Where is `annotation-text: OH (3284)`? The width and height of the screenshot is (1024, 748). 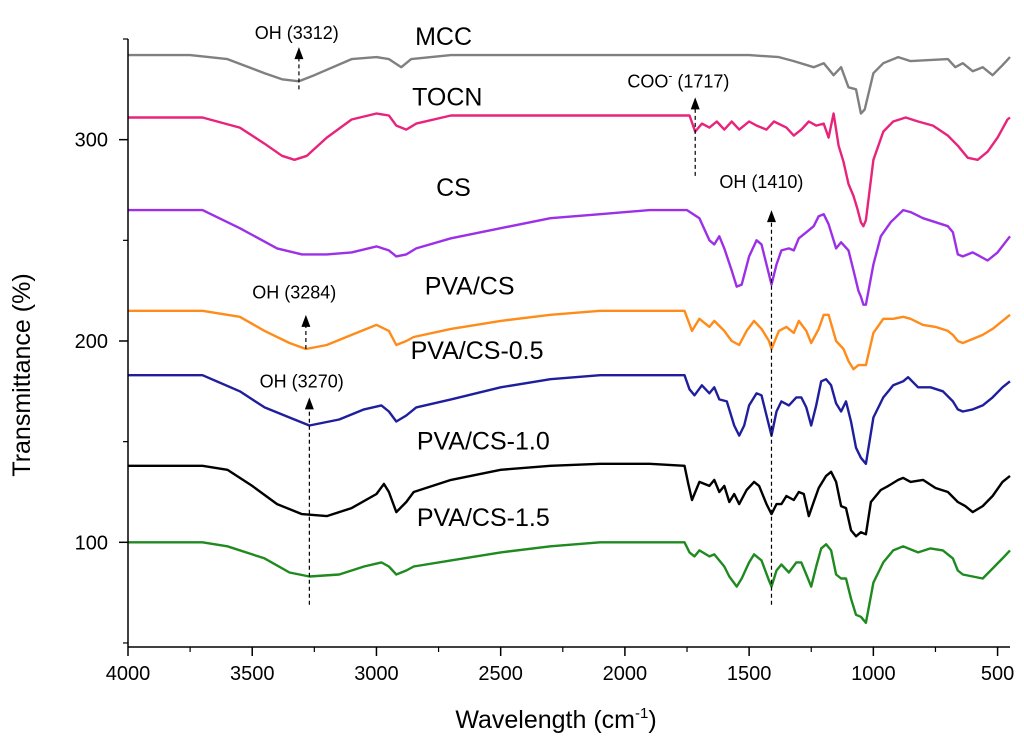
annotation-text: OH (3284) is located at coordinates (294, 293).